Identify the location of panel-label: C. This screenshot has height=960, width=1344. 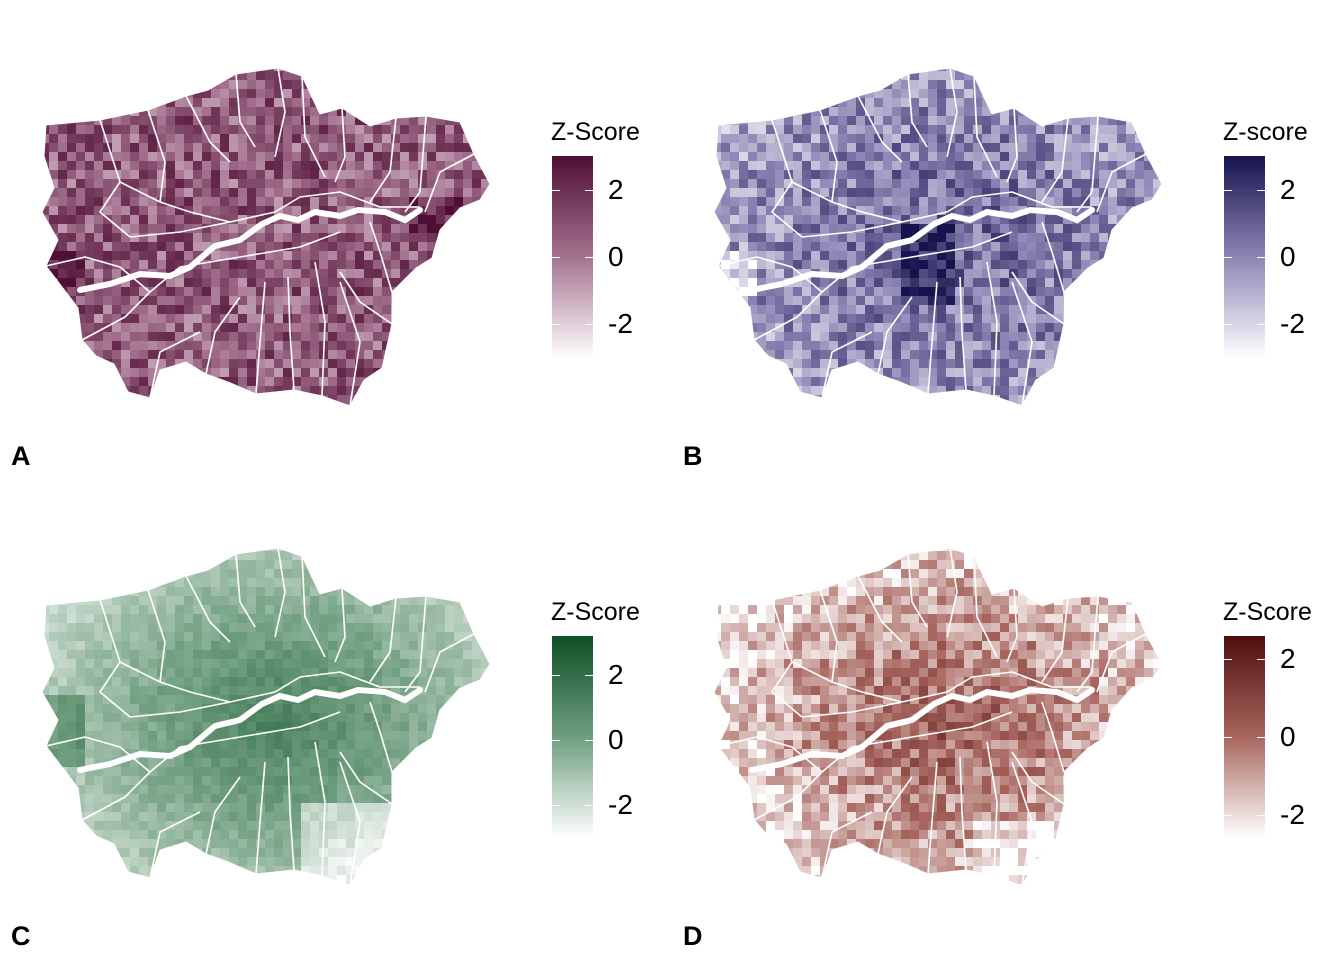
(21, 936).